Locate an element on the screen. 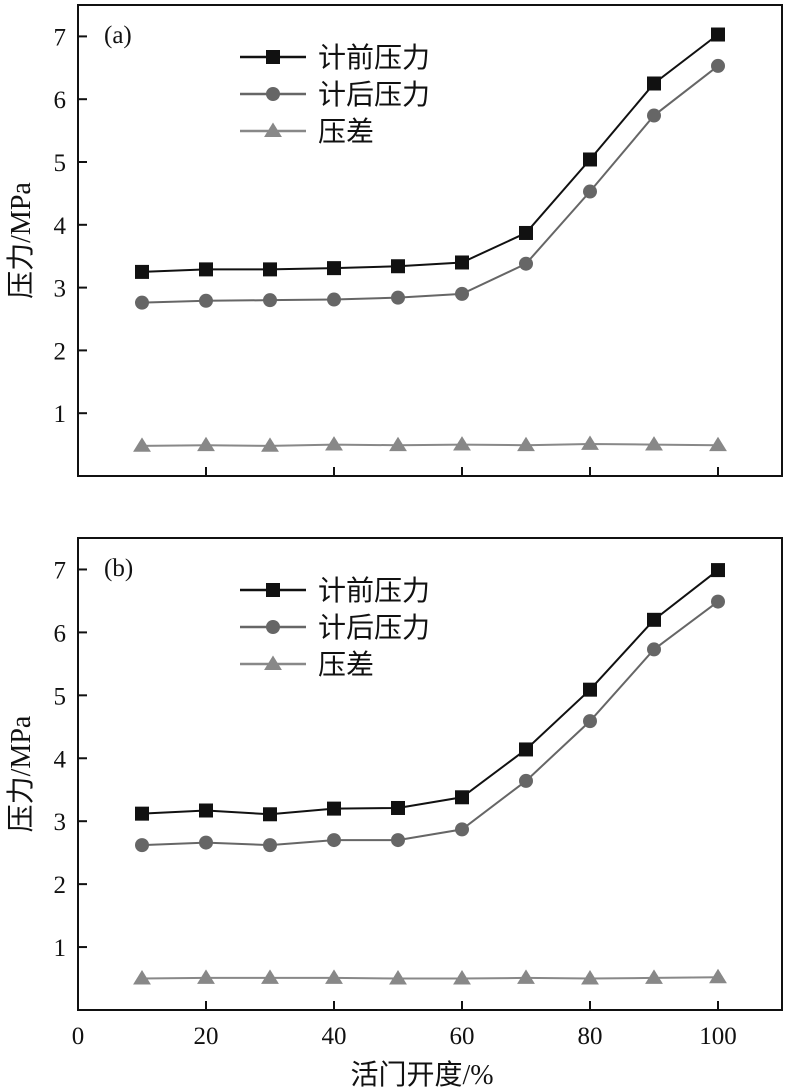 The image size is (788, 1092). y-tick-label: 1 is located at coordinates (60, 948).